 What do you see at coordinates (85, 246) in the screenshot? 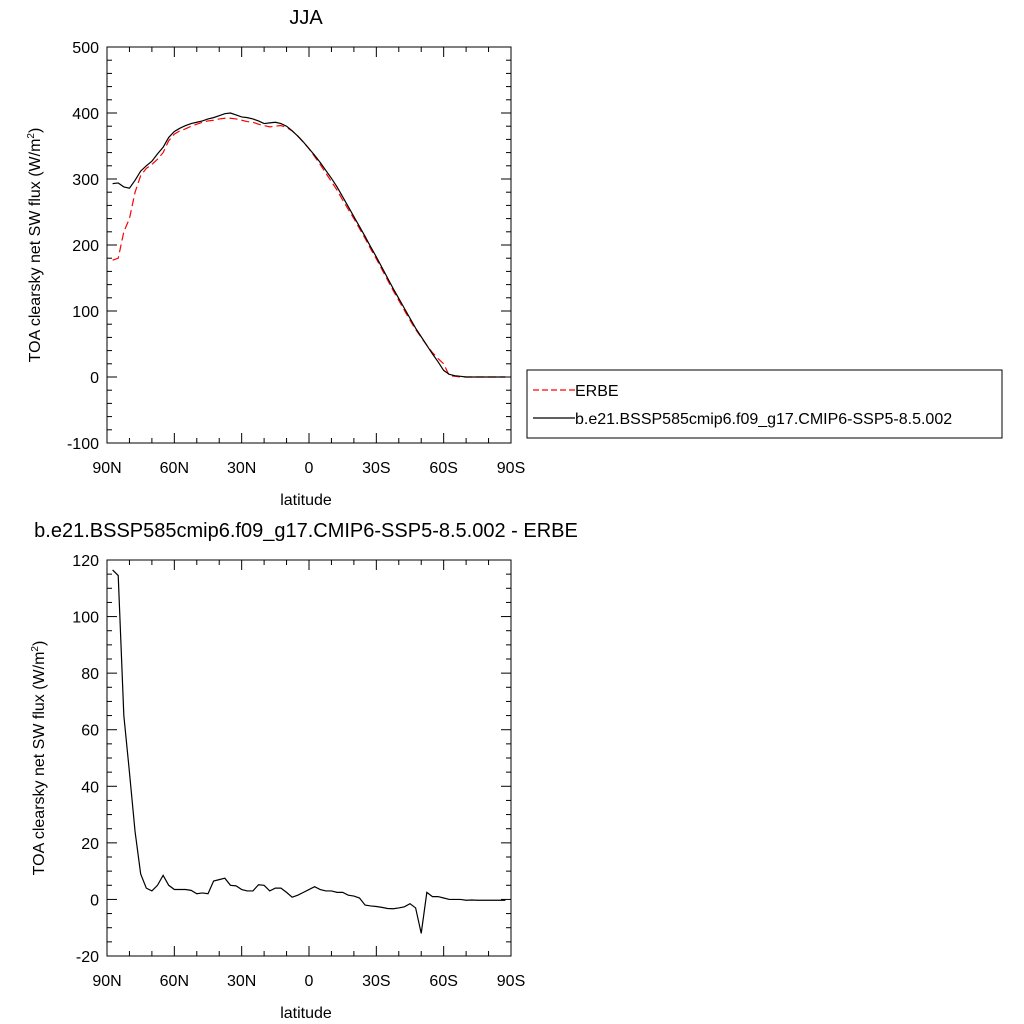
I see `top-y-tick-label: 200` at bounding box center [85, 246].